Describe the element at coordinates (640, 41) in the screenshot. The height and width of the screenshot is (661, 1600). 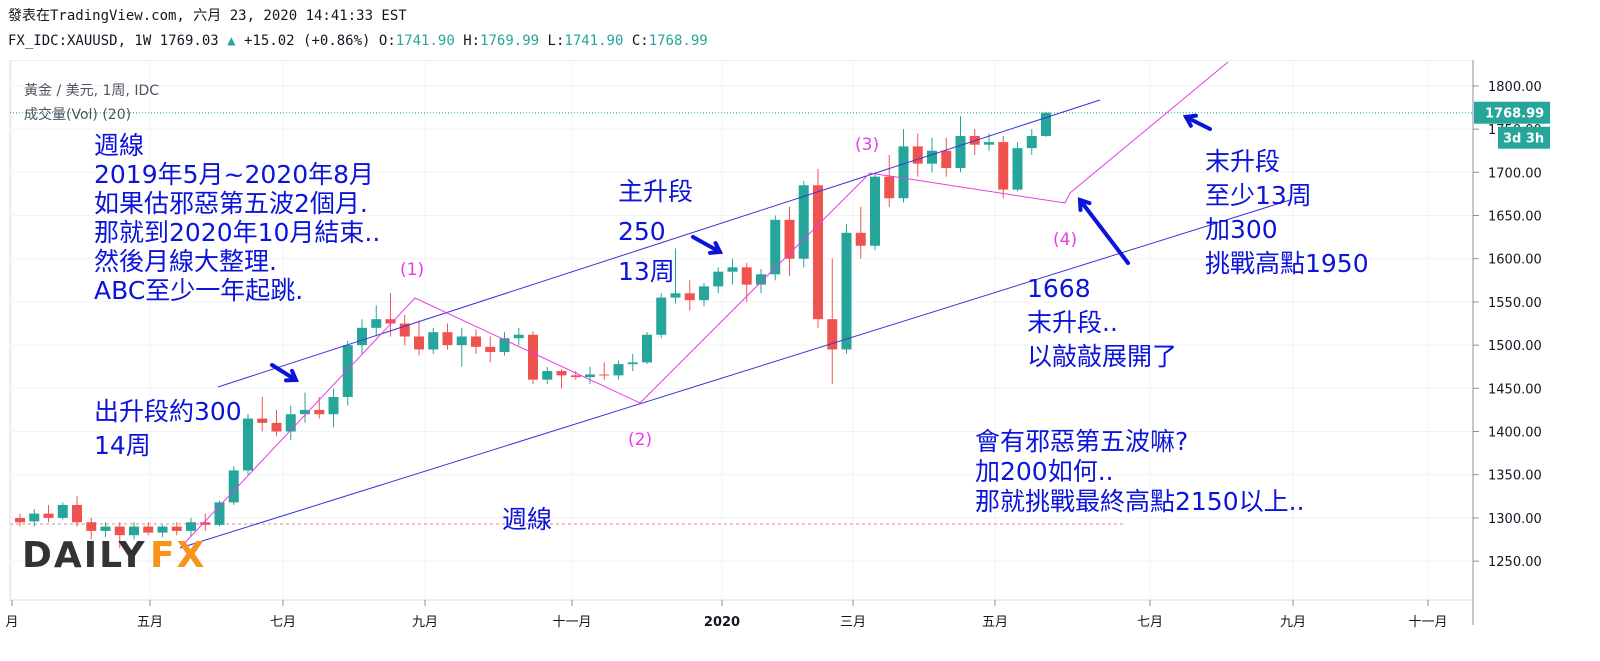
I see `close-label: C:` at that location.